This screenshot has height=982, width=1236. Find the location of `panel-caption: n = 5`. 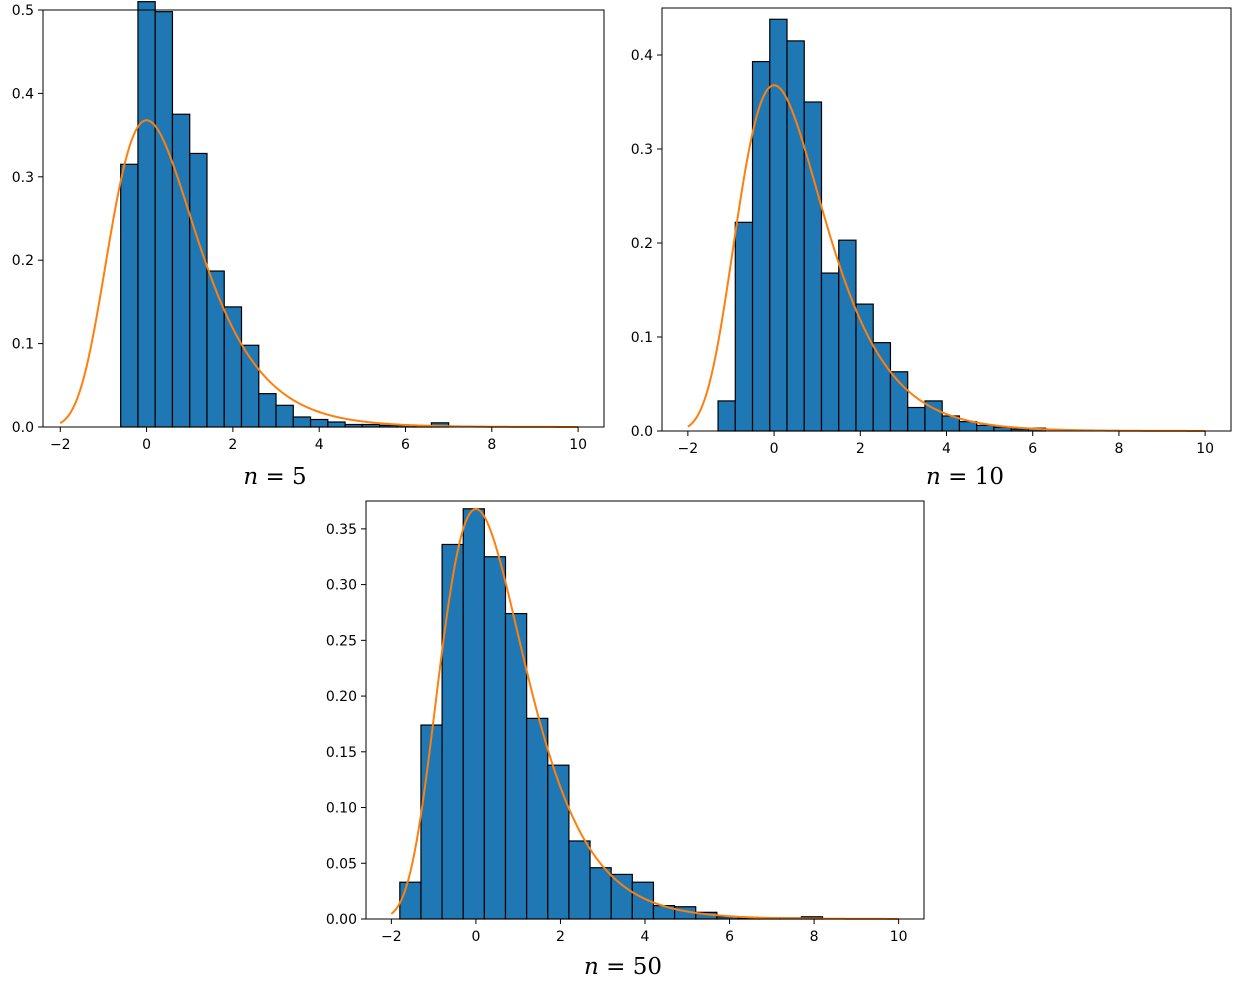

panel-caption: n = 5 is located at coordinates (274, 477).